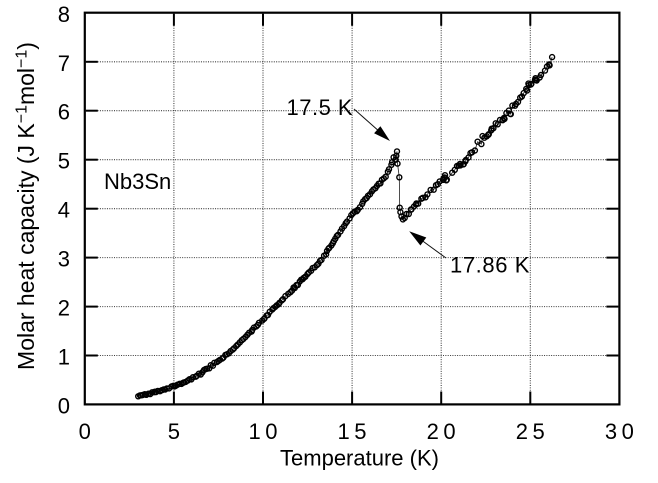  I want to click on svg-text: 8, so click(64, 14).